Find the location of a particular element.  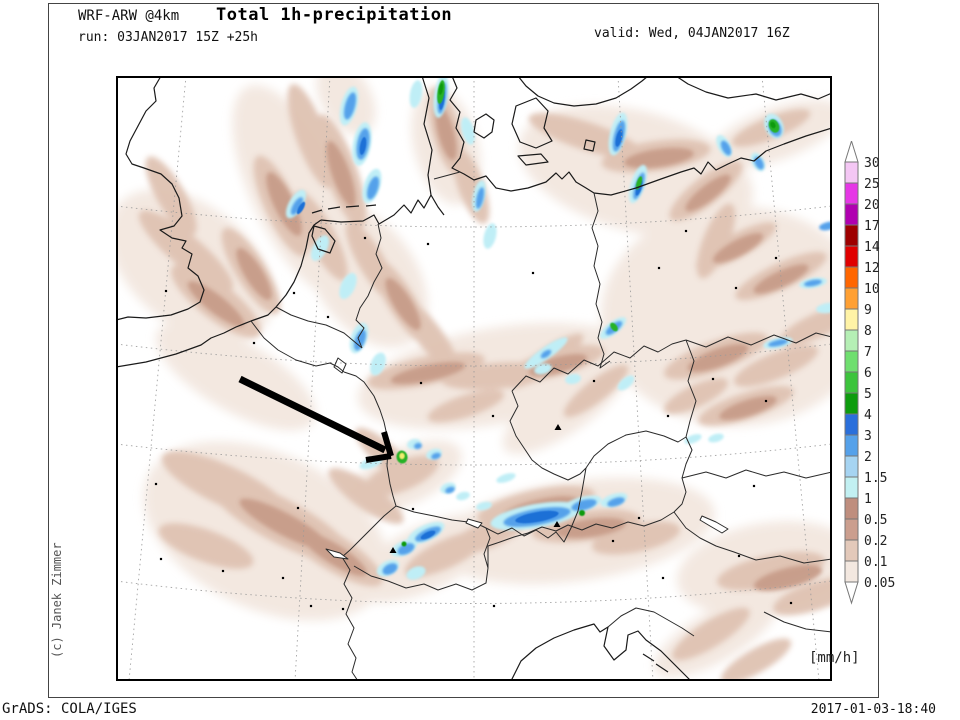

legend-tick-label: 6 is located at coordinates (868, 373).